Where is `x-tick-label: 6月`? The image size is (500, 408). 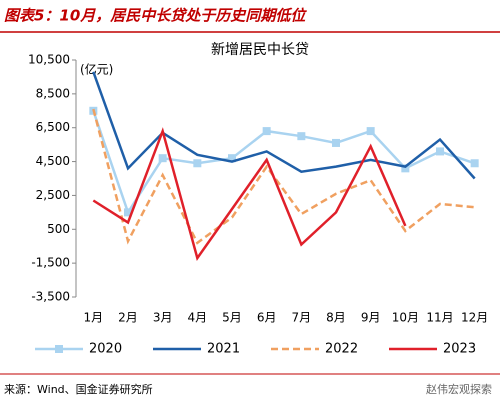 x-tick-label: 6月 is located at coordinates (267, 318).